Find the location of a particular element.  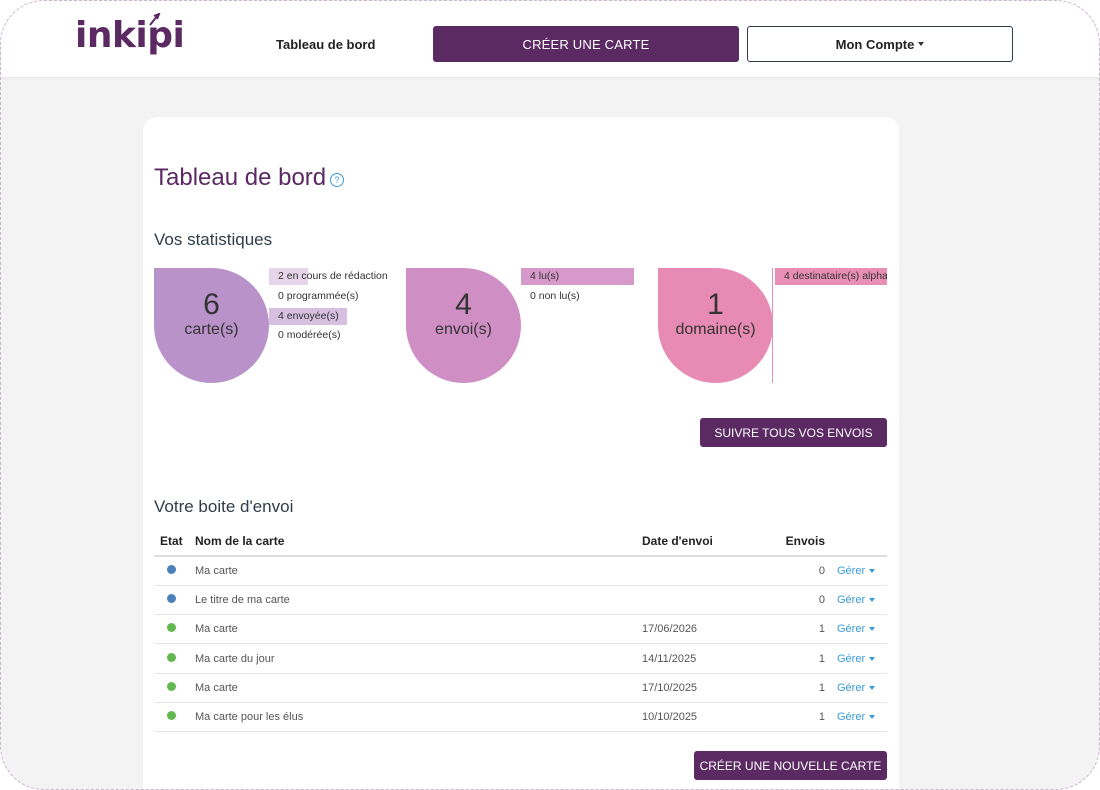

send-date-cell: 10/10/2025 is located at coordinates (696, 717).